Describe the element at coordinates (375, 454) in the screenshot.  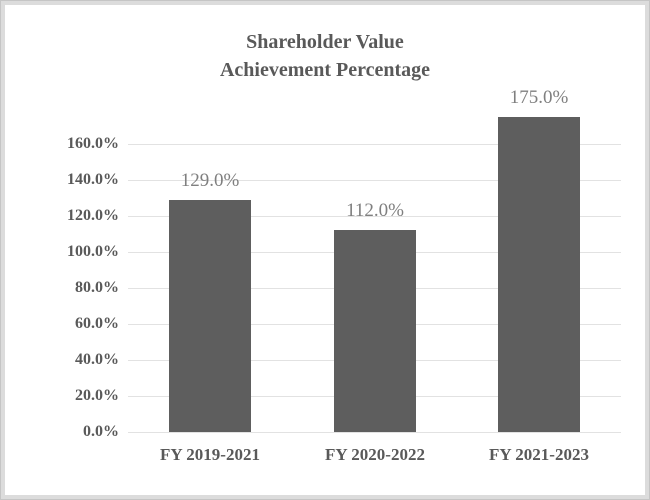
I see `x-axis-category-label: FY 2020-2022` at that location.